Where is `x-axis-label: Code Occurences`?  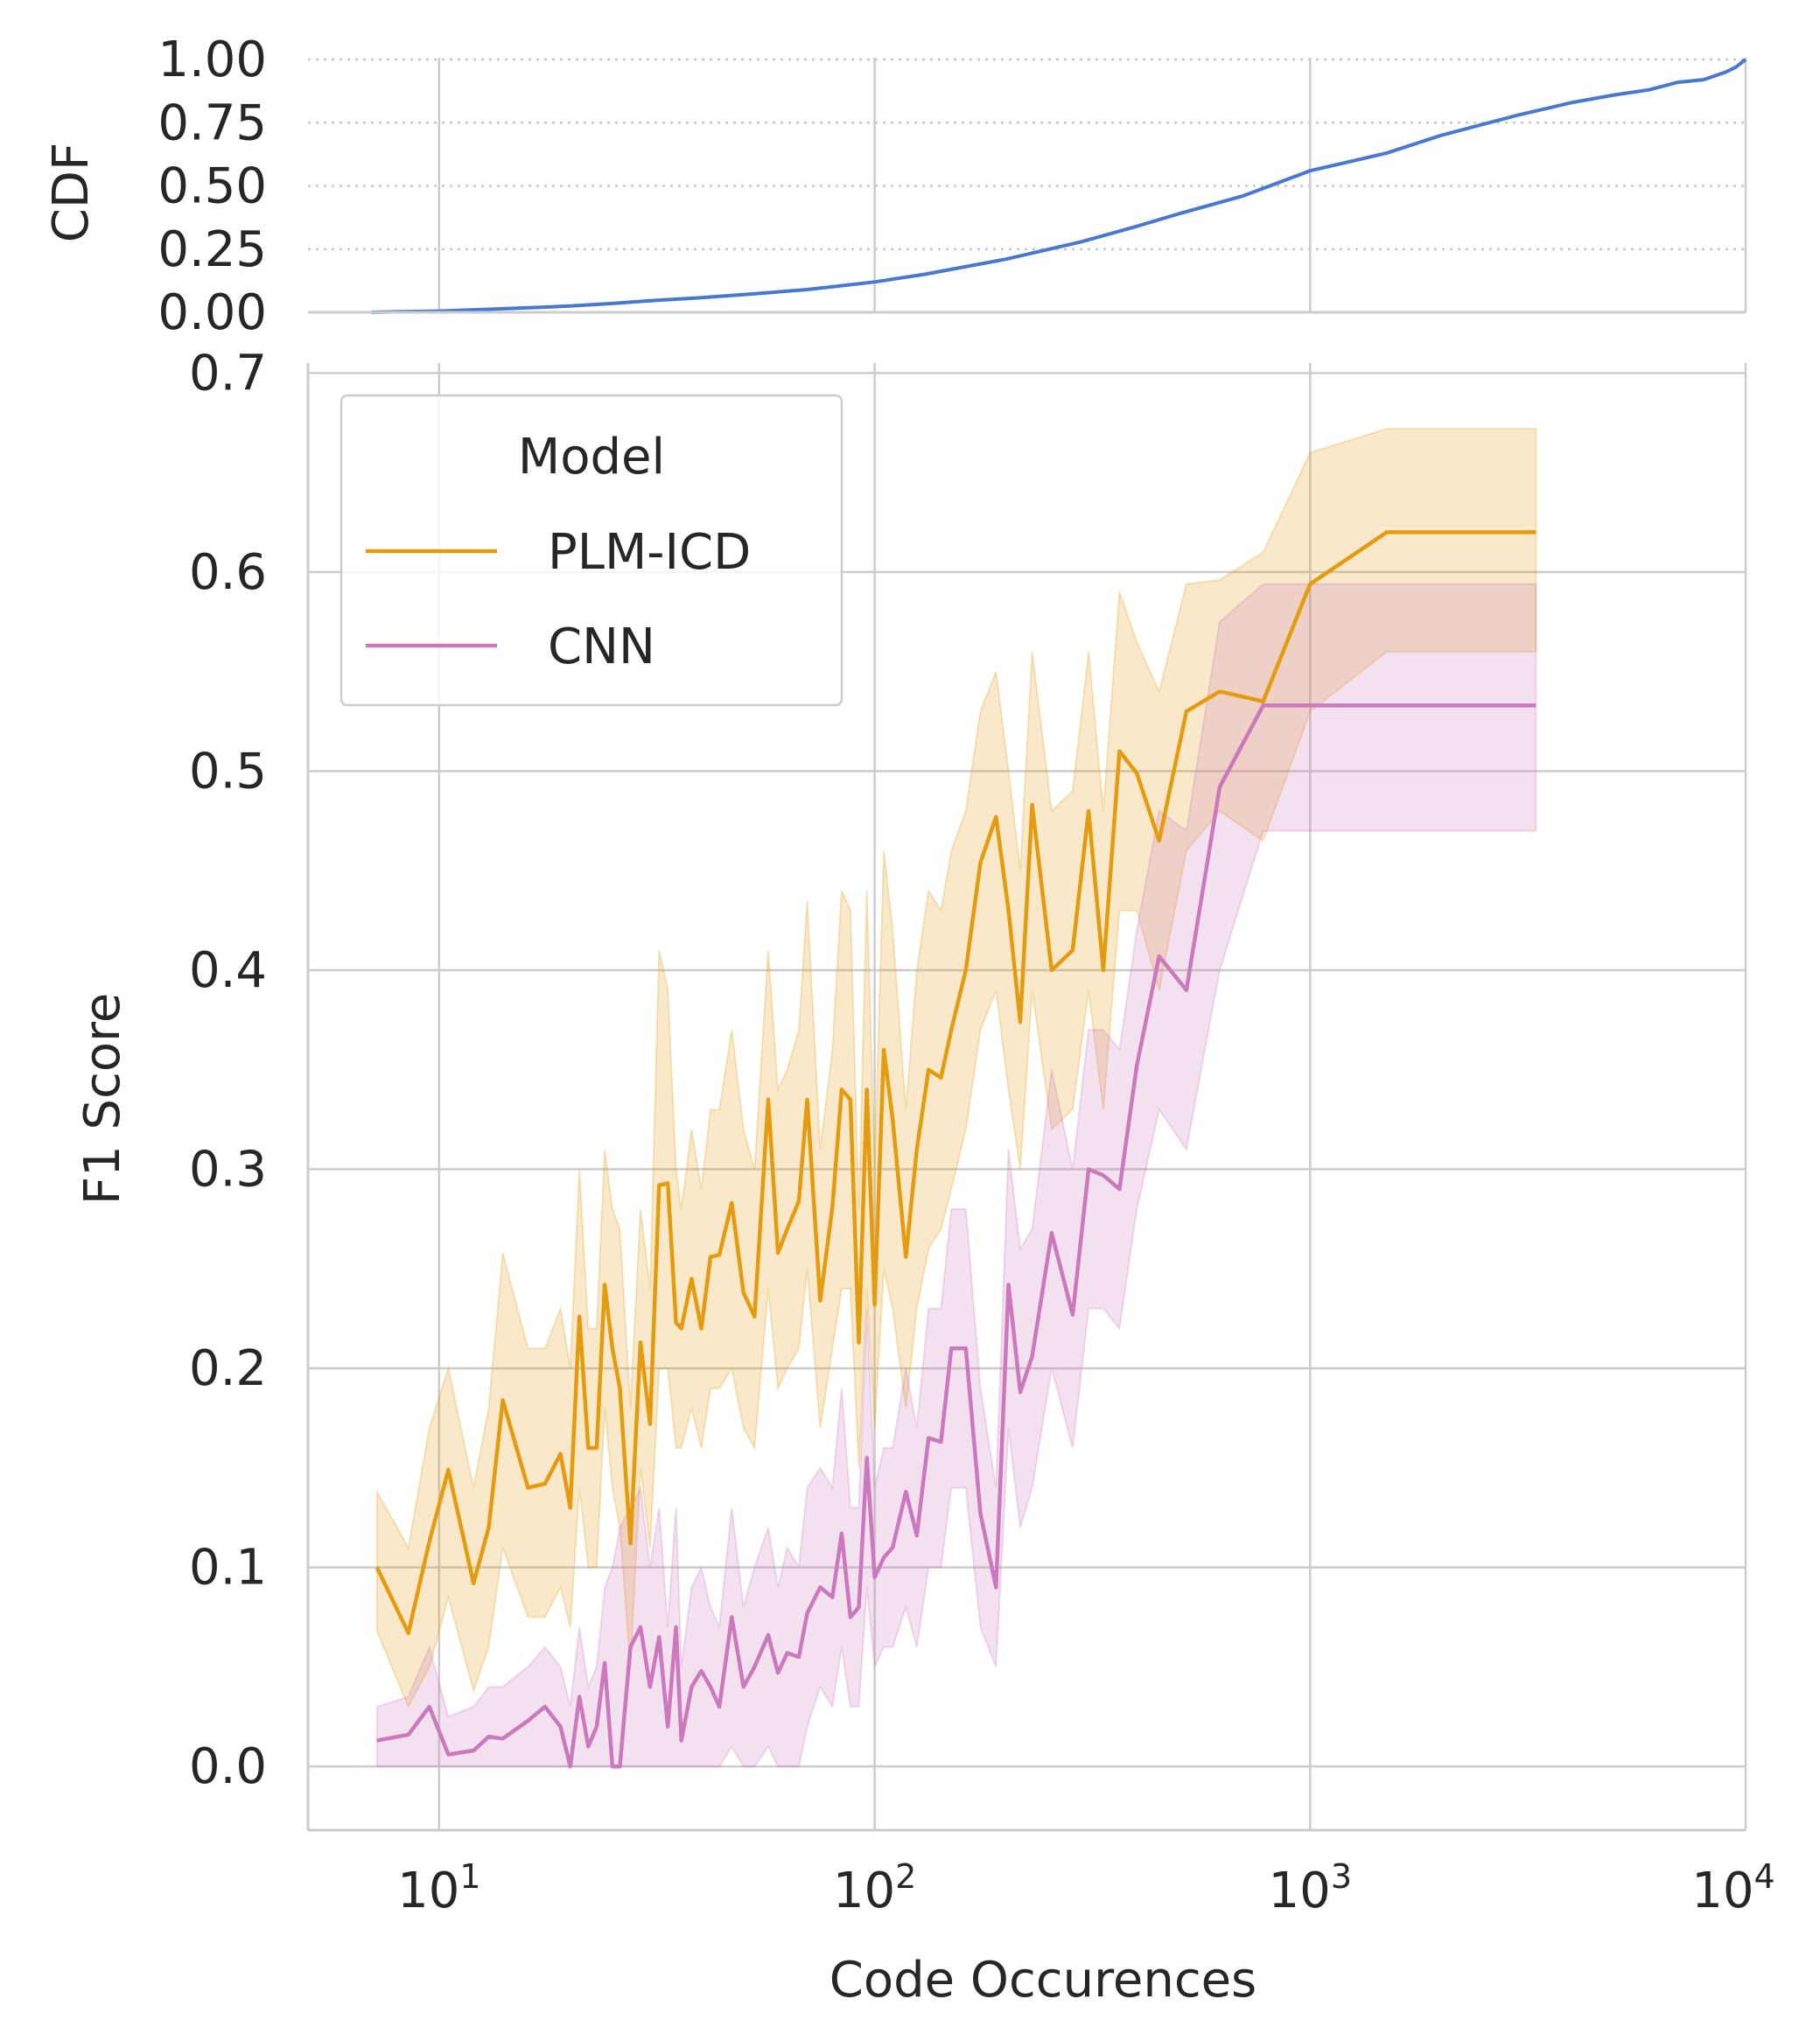
x-axis-label: Code Occurences is located at coordinates (1043, 1980).